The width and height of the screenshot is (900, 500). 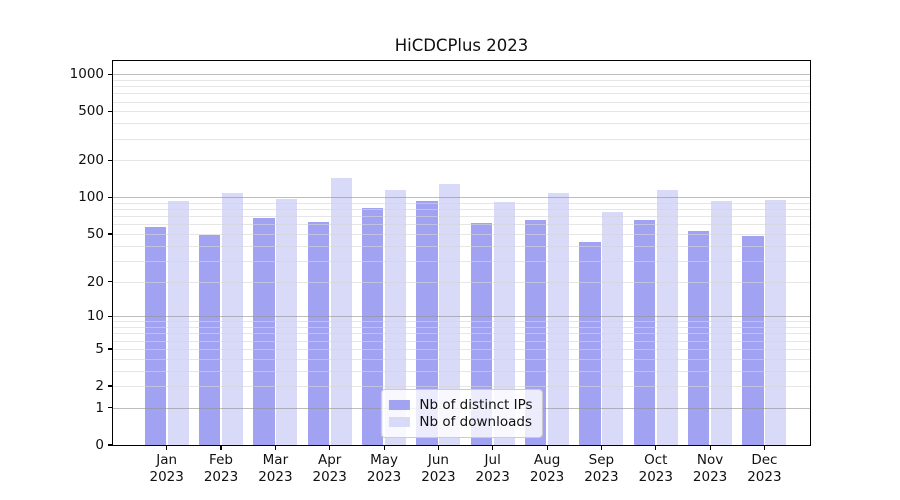 What do you see at coordinates (558, 319) in the screenshot?
I see `bar-downloads-aug` at bounding box center [558, 319].